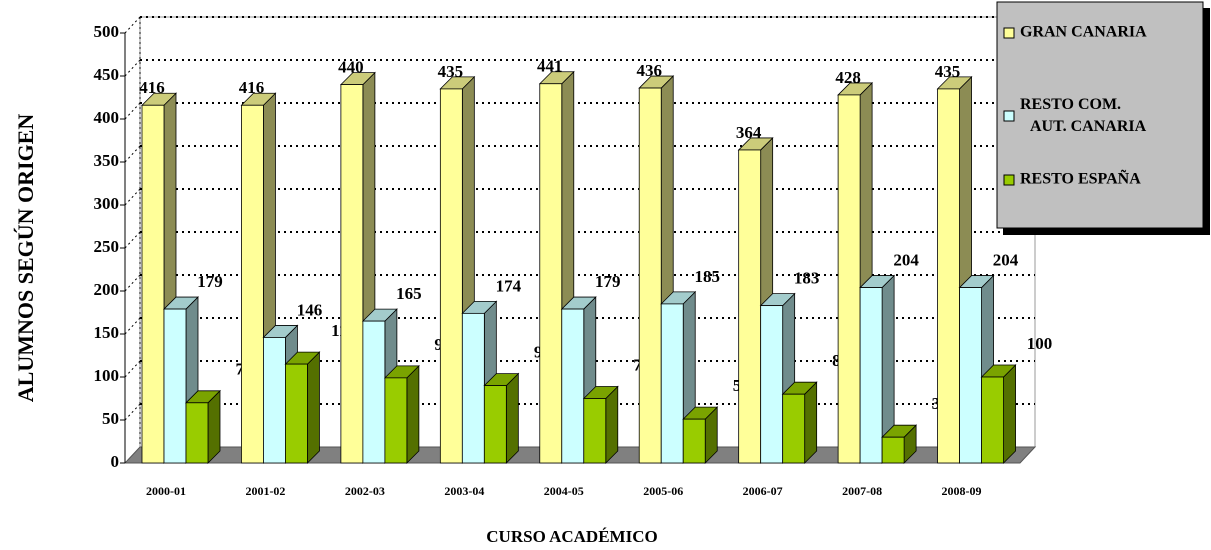  Describe the element at coordinates (351, 67) in the screenshot. I see `data-label: 440` at that location.